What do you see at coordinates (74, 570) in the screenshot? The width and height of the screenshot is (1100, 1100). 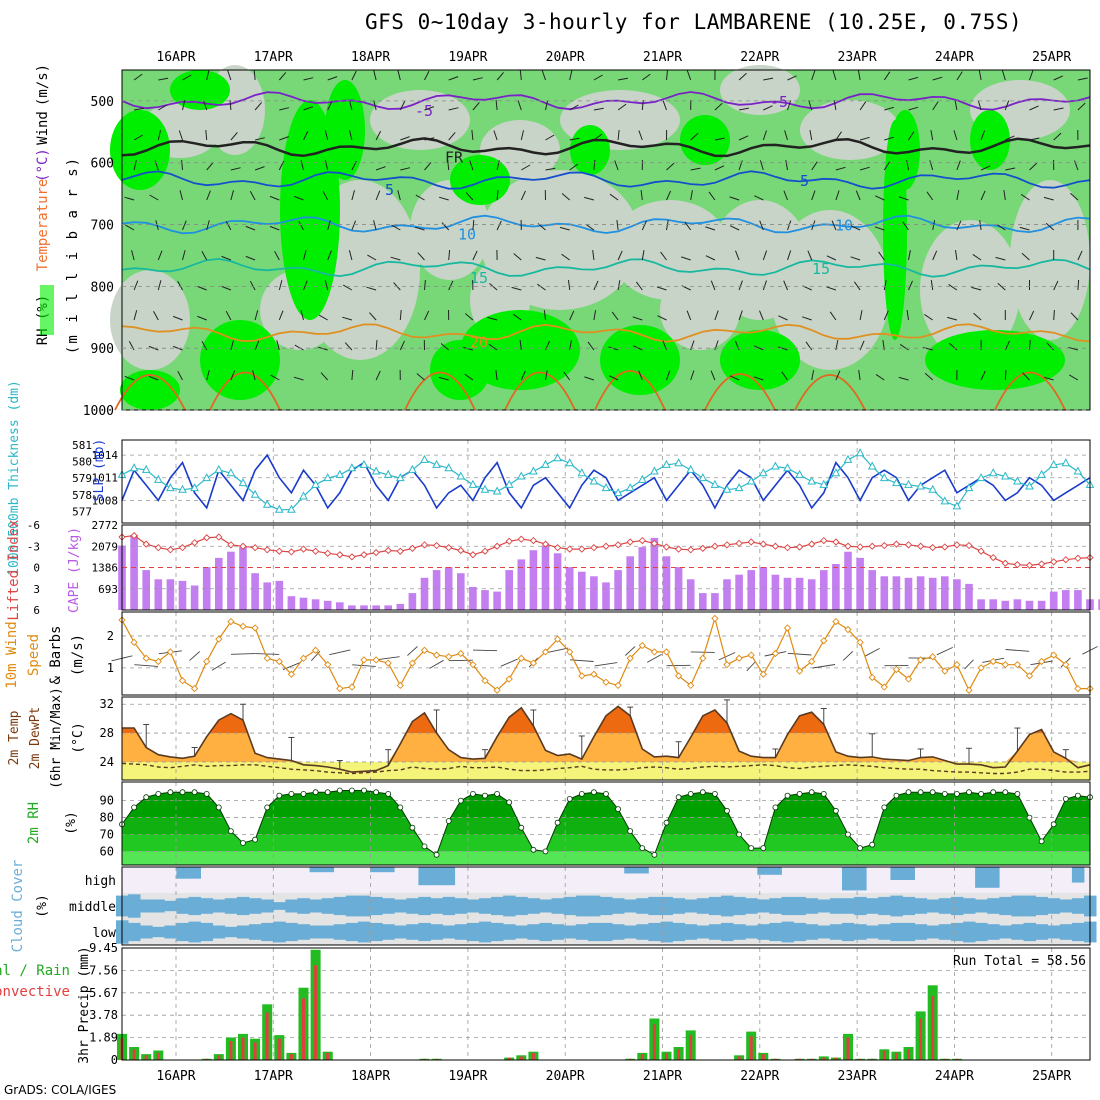 I see `cape-axis-label: CAPE (J/kg)` at bounding box center [74, 570].